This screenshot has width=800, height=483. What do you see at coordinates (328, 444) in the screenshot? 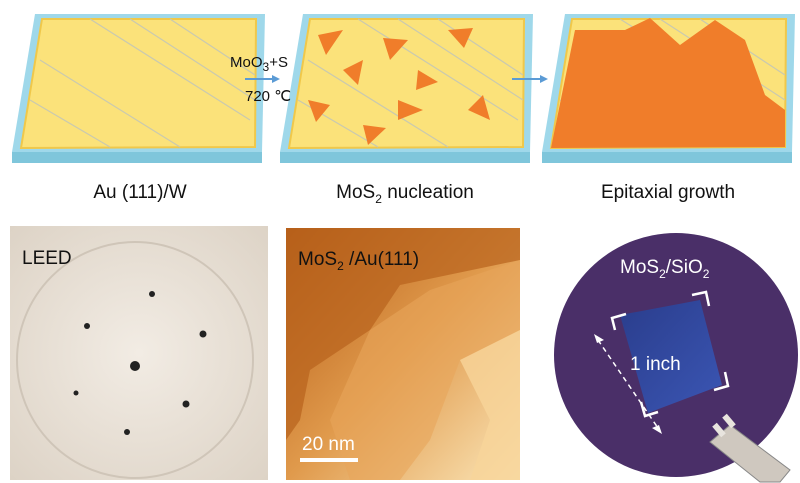
I see `scale-bar-label: 20 nm` at bounding box center [328, 444].